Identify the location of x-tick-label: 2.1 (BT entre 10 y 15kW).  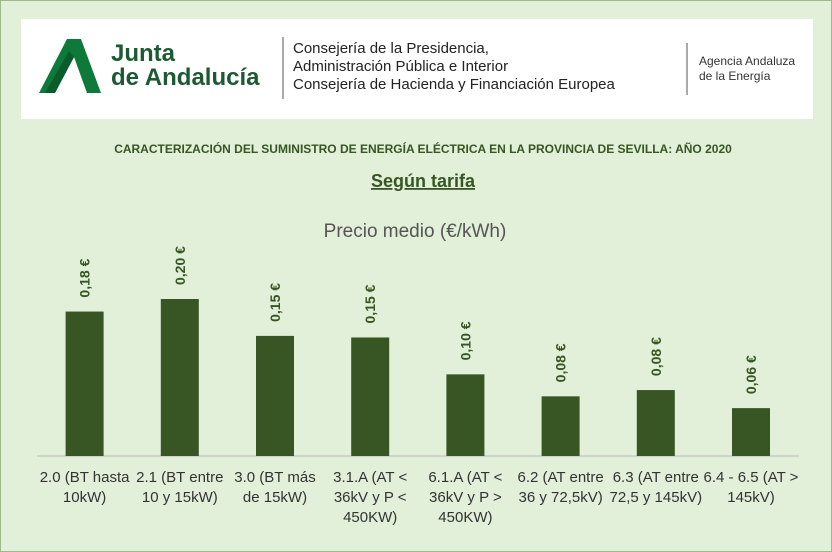
(180, 487).